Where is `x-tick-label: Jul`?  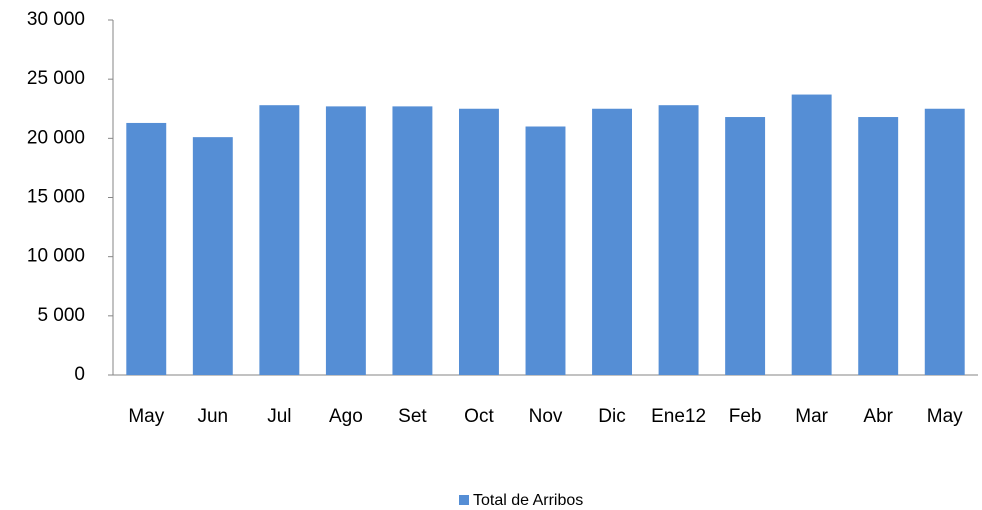
x-tick-label: Jul is located at coordinates (279, 416).